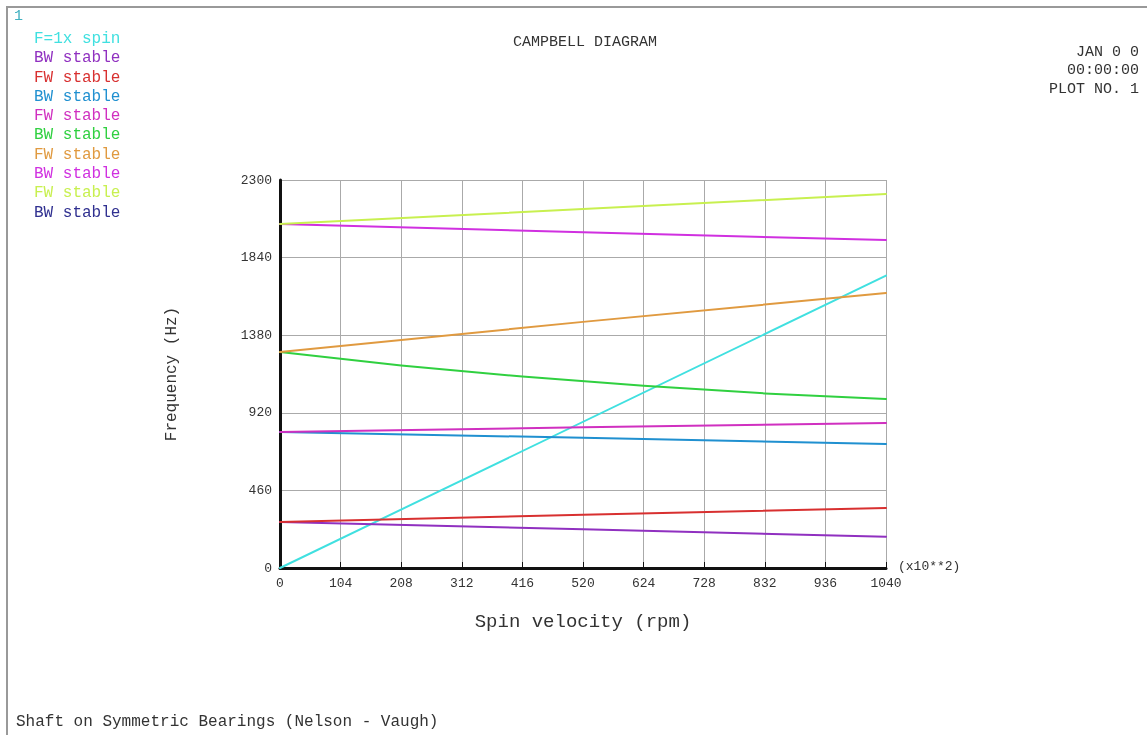 The image size is (1147, 735). What do you see at coordinates (522, 583) in the screenshot?
I see `x-tick-label: 416` at bounding box center [522, 583].